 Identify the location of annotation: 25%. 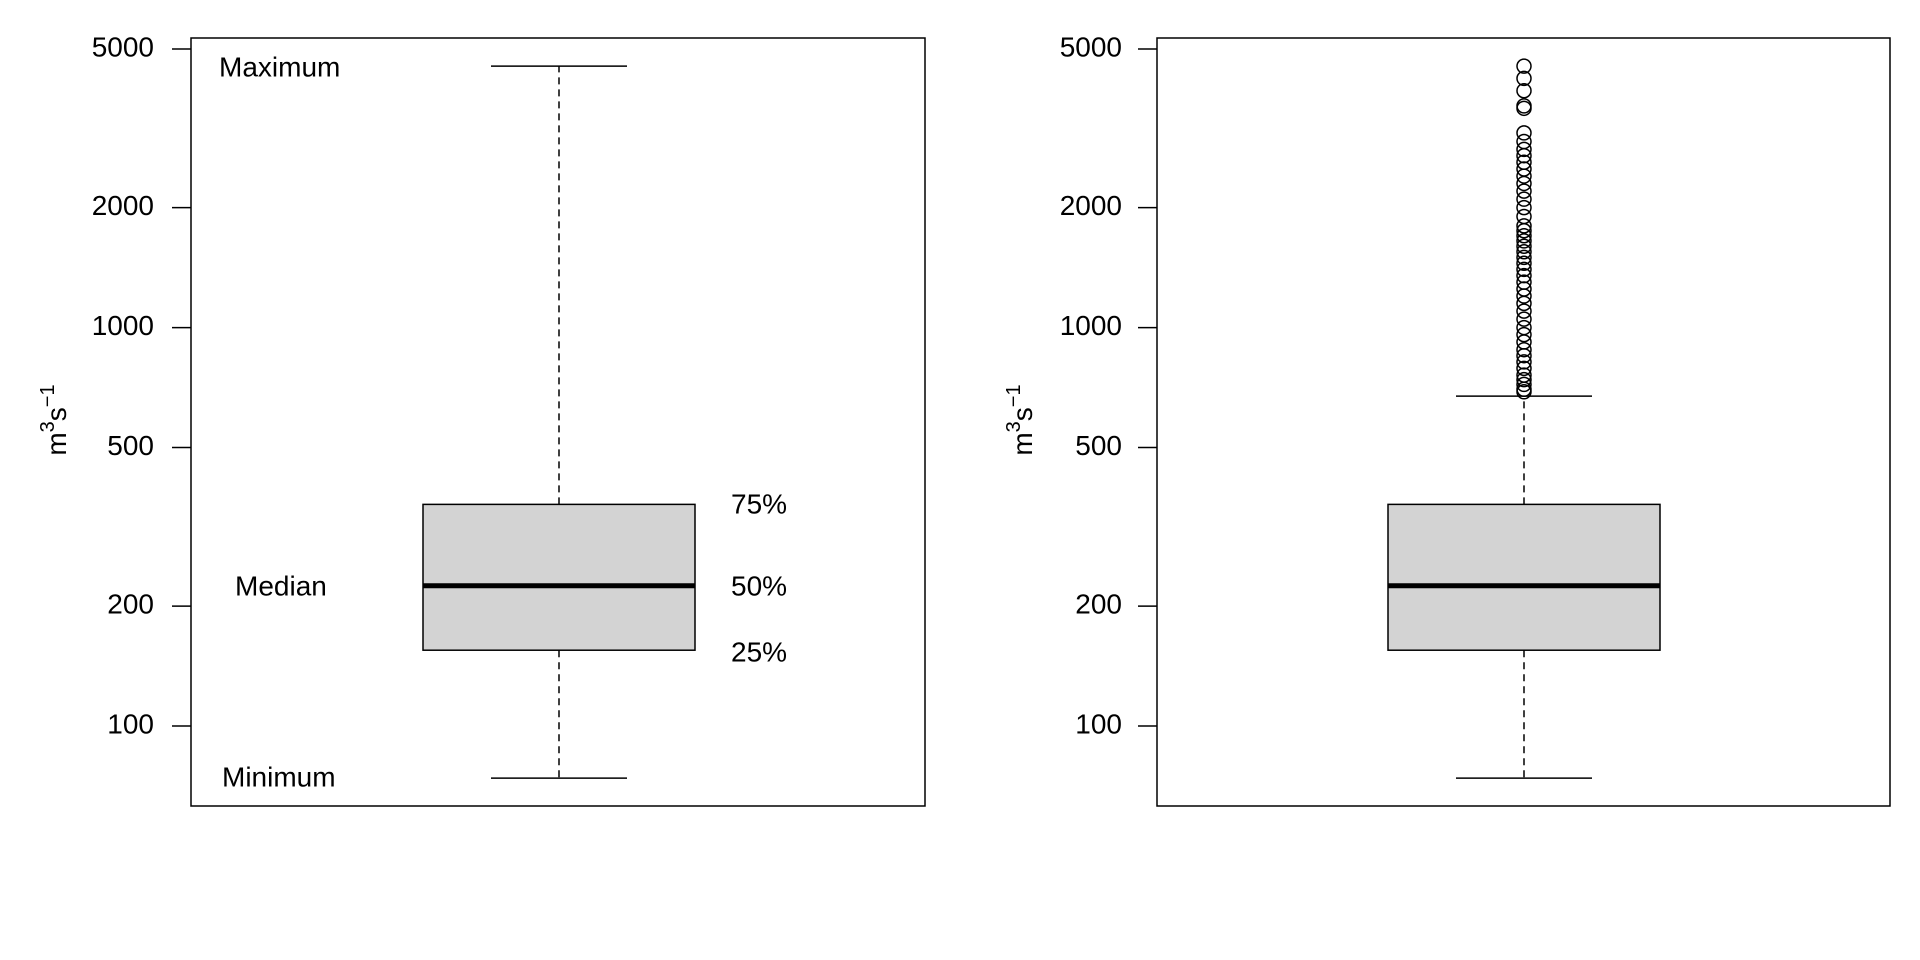
(759, 651).